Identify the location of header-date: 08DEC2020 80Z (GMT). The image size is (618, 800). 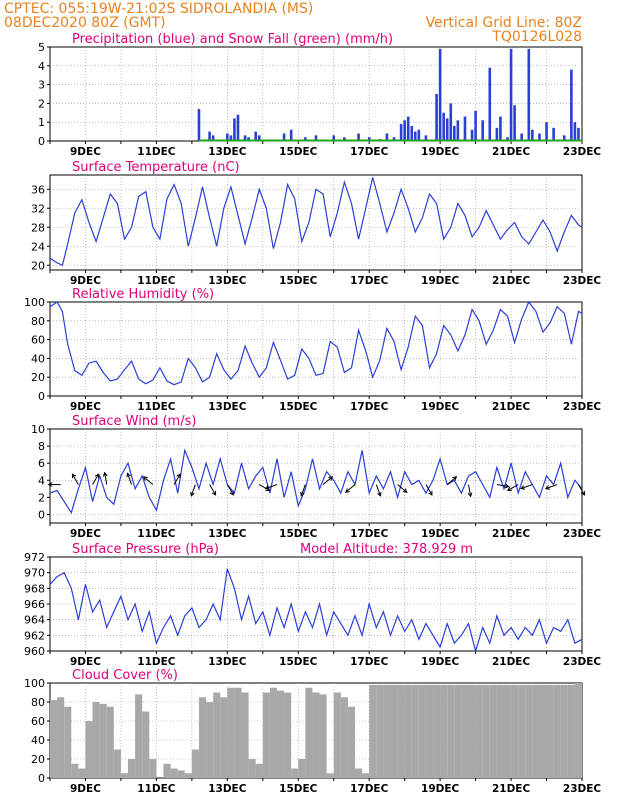
(85, 23).